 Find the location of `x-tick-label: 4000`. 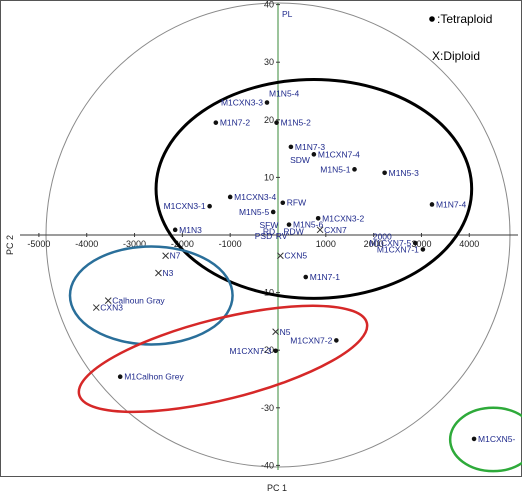

x-tick-label: 4000 is located at coordinates (469, 244).